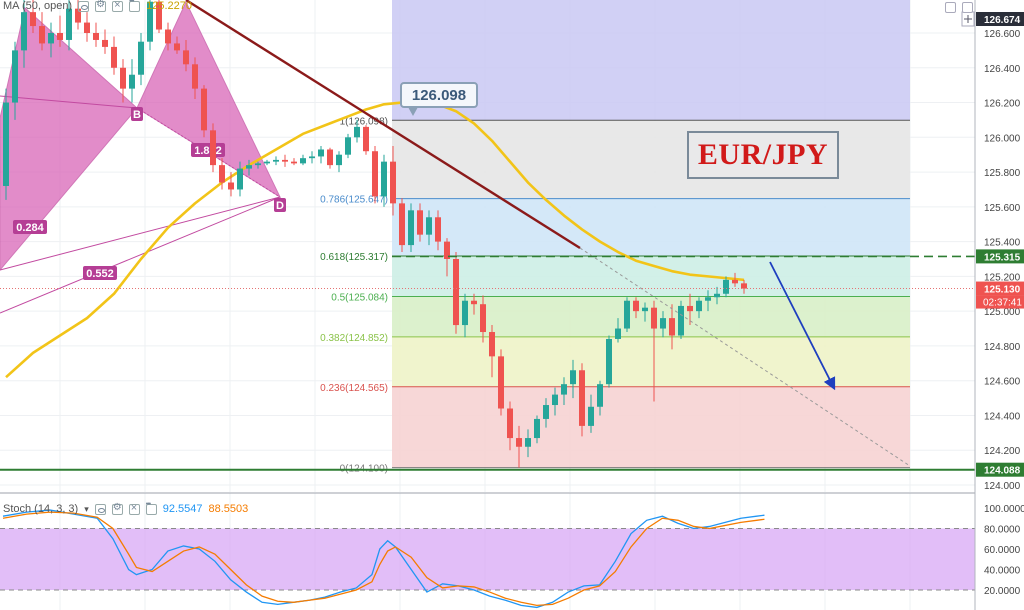  Describe the element at coordinates (354, 388) in the screenshot. I see `fib-level-label: 0.236(124.565)` at that location.